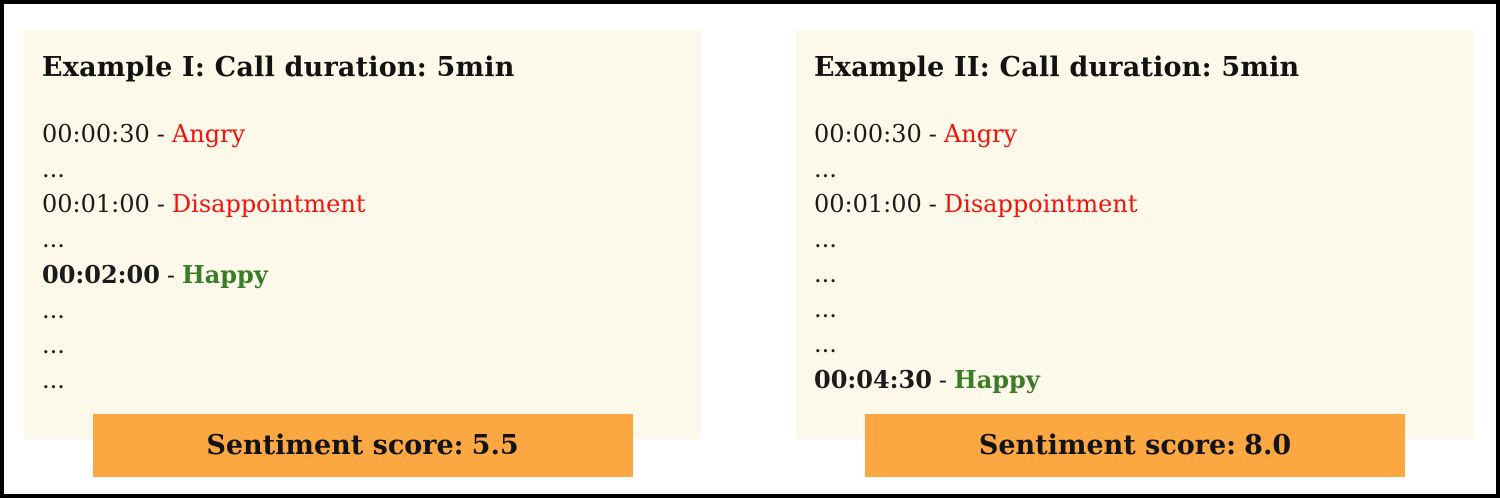 The height and width of the screenshot is (498, 1500). I want to click on transcript-line: 00:04:30- Happy, so click(1144, 380).